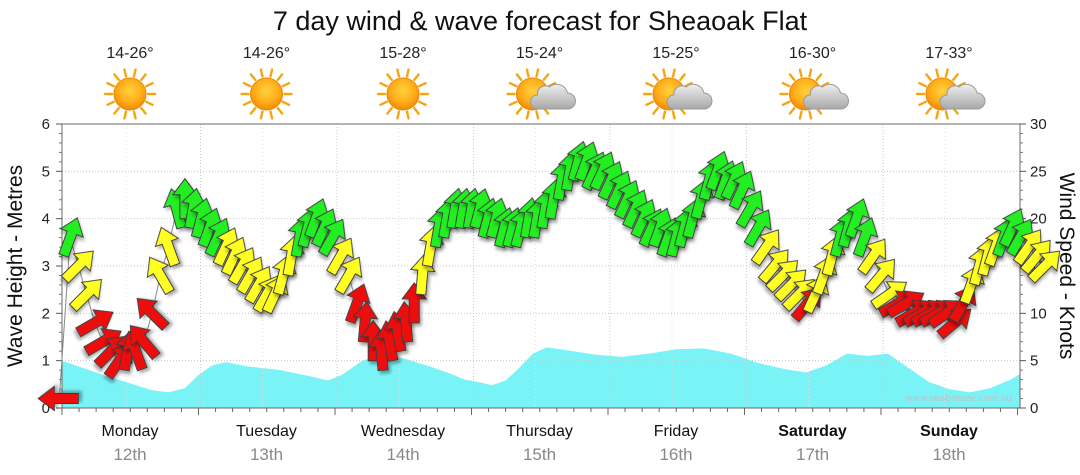  What do you see at coordinates (403, 431) in the screenshot?
I see `day-name: Wednesday` at bounding box center [403, 431].